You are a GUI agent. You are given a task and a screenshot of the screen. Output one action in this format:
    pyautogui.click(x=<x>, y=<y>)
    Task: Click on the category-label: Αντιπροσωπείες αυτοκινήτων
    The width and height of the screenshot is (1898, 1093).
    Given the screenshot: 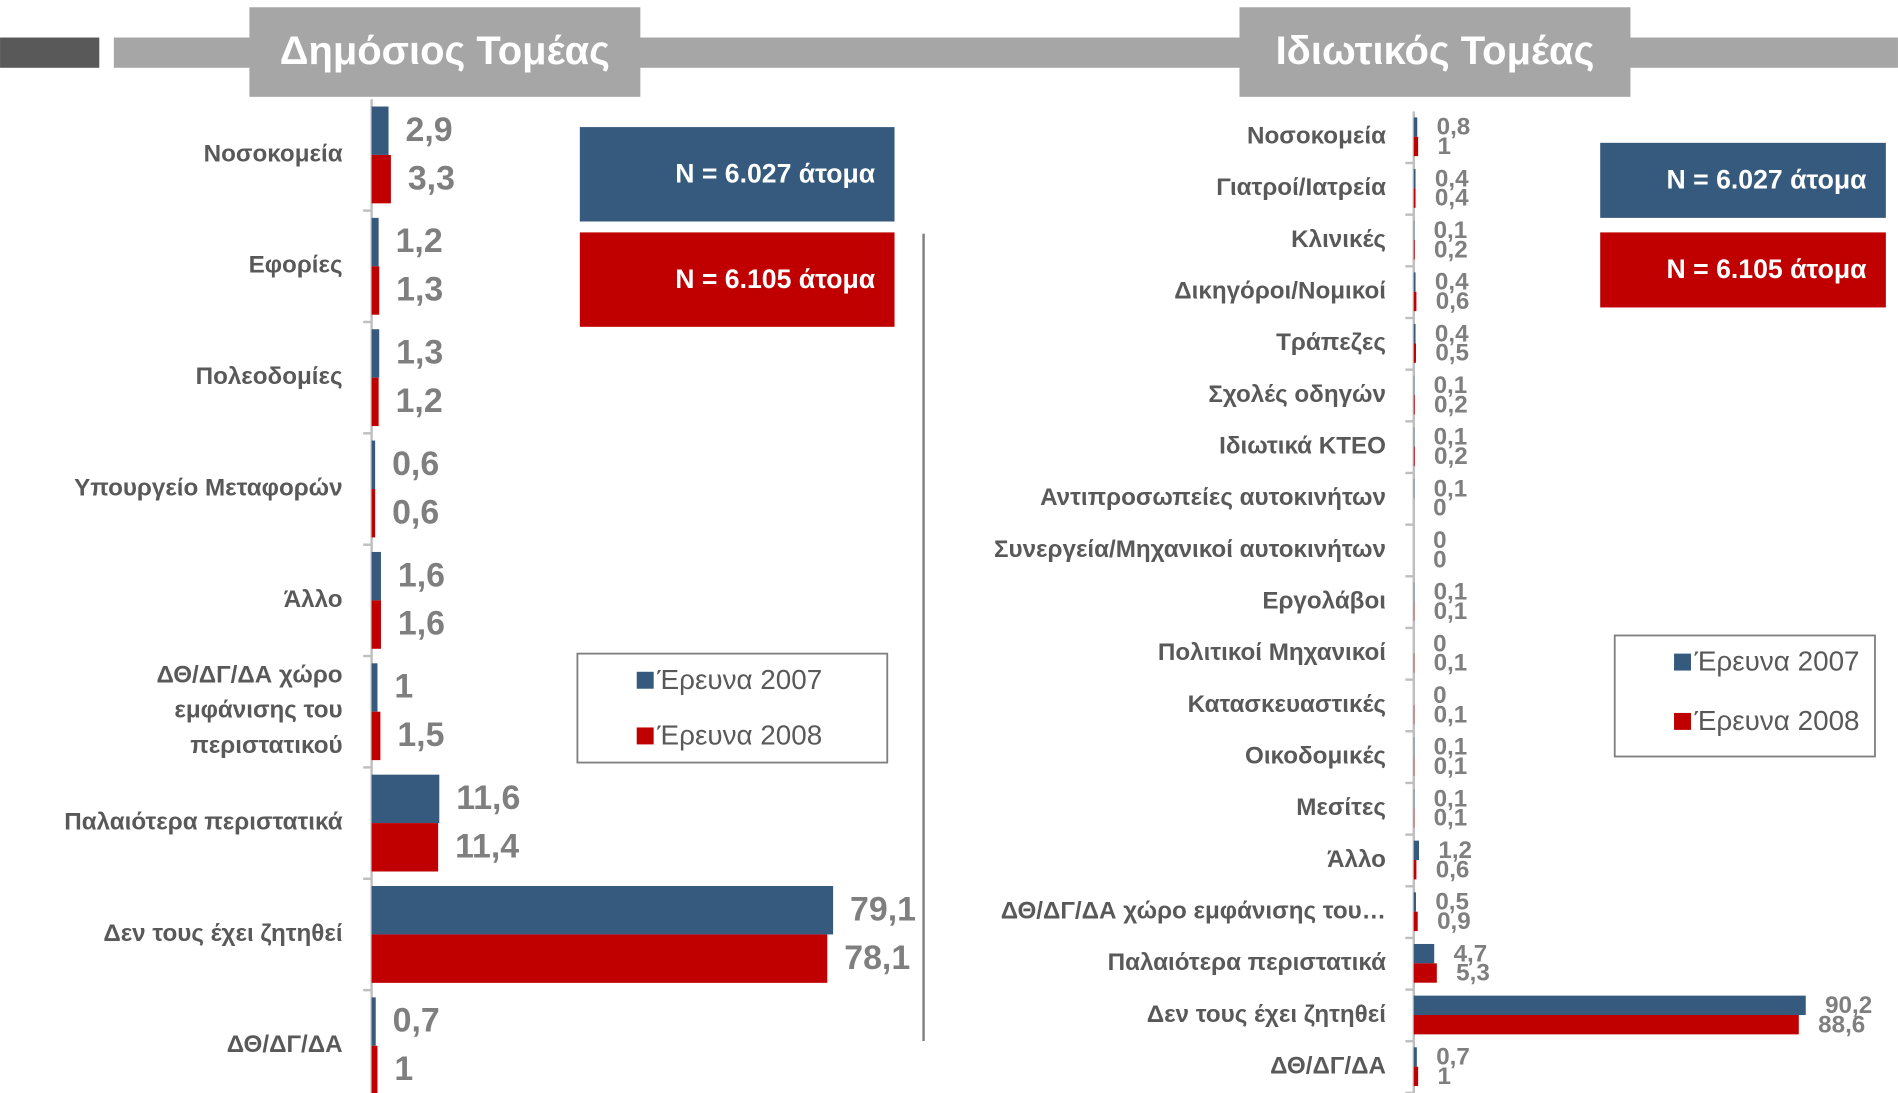 What is the action you would take?
    pyautogui.click(x=1213, y=497)
    